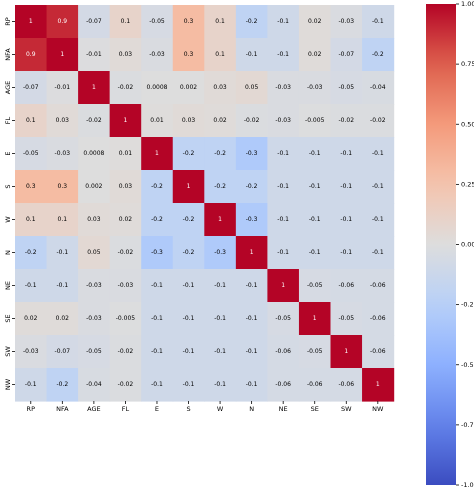 Image resolution: width=474 pixels, height=501 pixels. Describe the element at coordinates (94, 252) in the screenshot. I see `heatmap-cell-label: 0.05` at that location.